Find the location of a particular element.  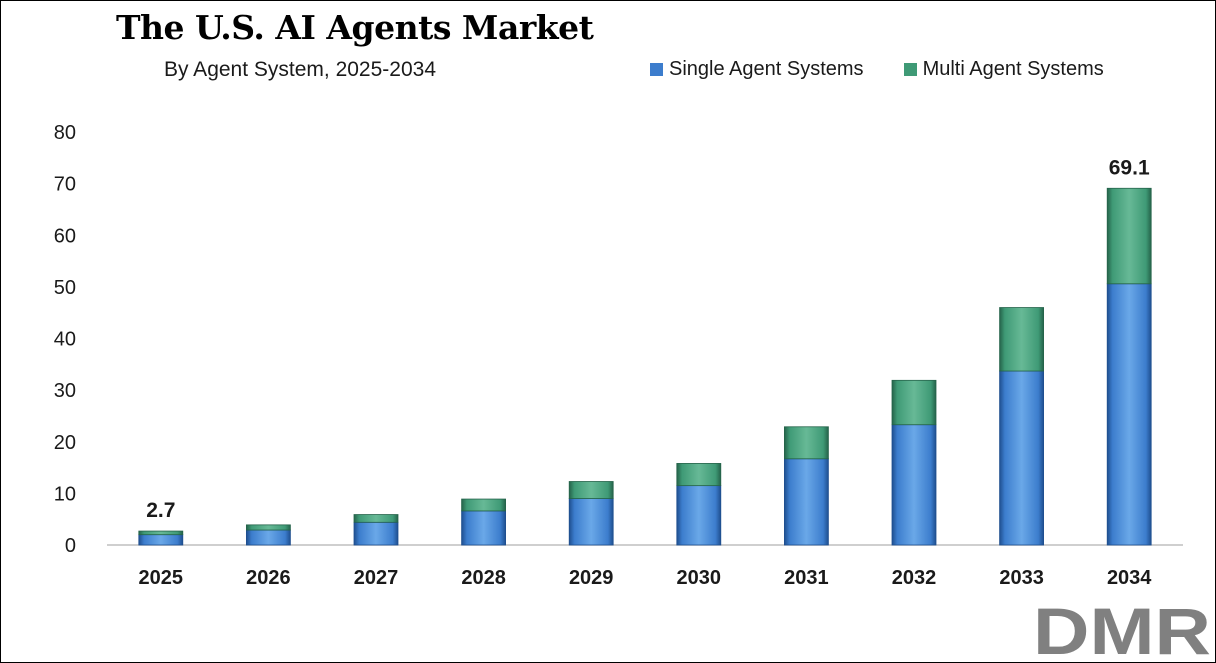

bar-multi-2034 is located at coordinates (1129, 236).